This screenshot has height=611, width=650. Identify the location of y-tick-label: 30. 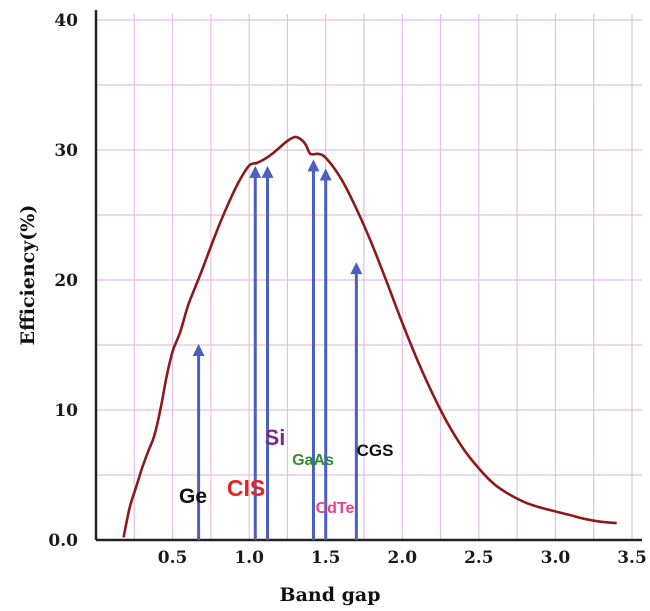
(66, 151).